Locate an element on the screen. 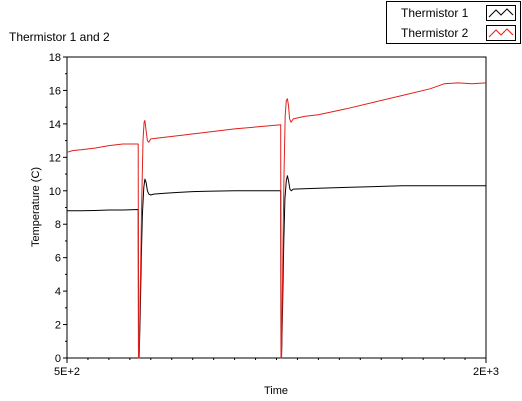 The image size is (522, 401). y-tick-label: 2 is located at coordinates (58, 326).